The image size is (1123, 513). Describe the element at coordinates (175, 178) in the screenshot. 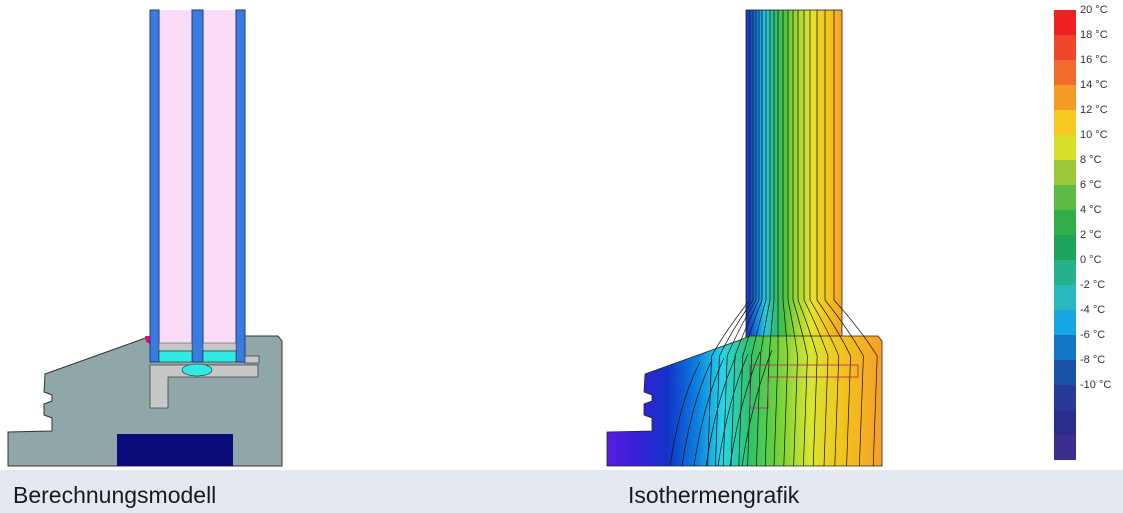

I see `gas-cavity-left` at that location.